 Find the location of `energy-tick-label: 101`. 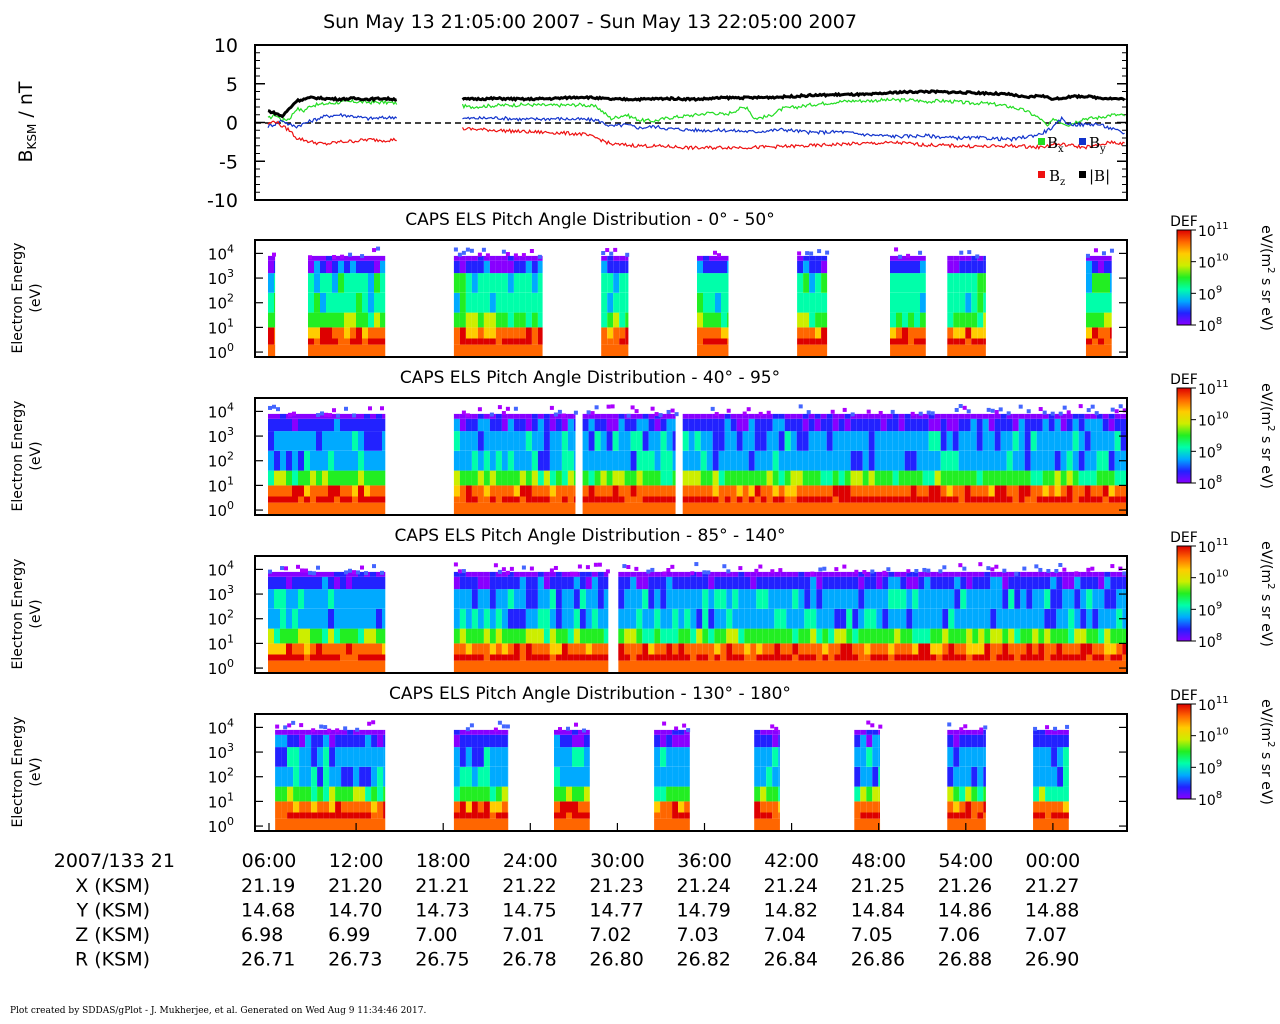

energy-tick-label: 101 is located at coordinates (221, 800).